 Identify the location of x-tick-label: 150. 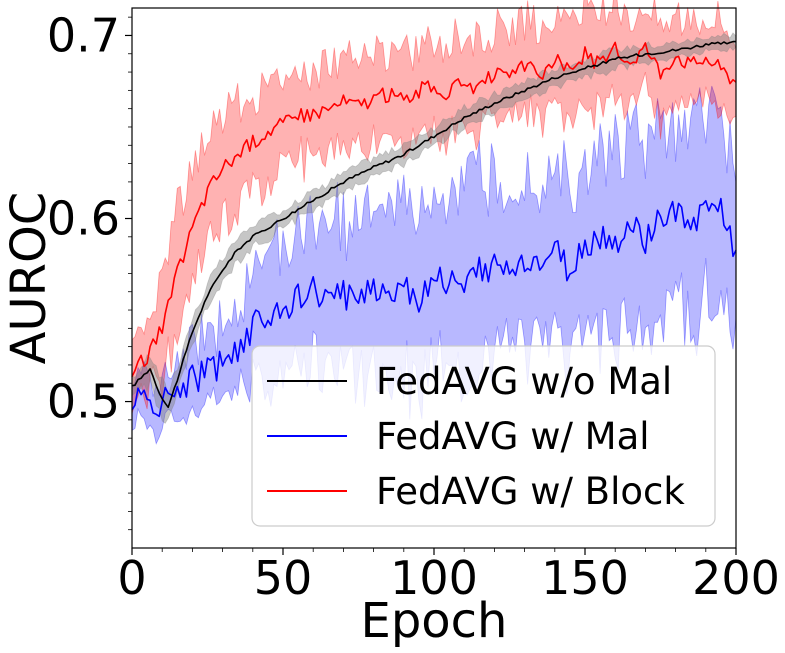
(585, 578).